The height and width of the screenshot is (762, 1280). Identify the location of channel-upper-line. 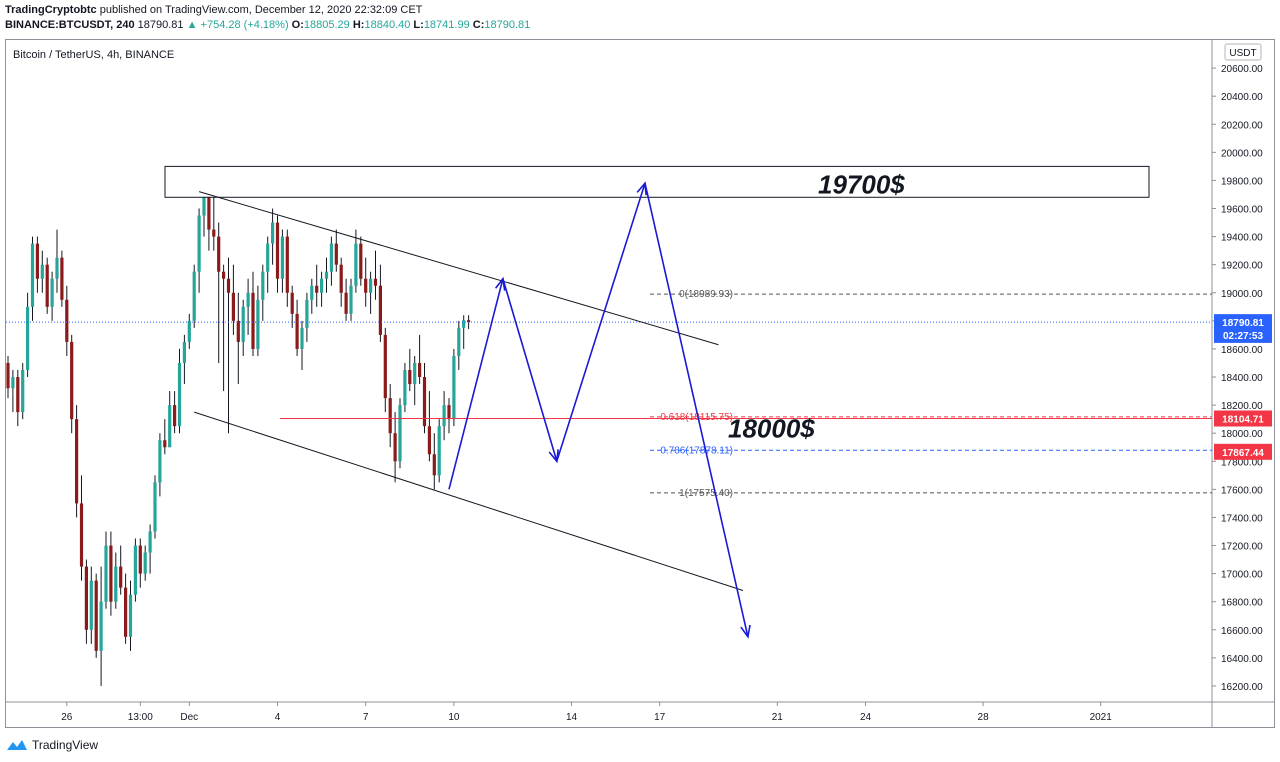
(458, 268).